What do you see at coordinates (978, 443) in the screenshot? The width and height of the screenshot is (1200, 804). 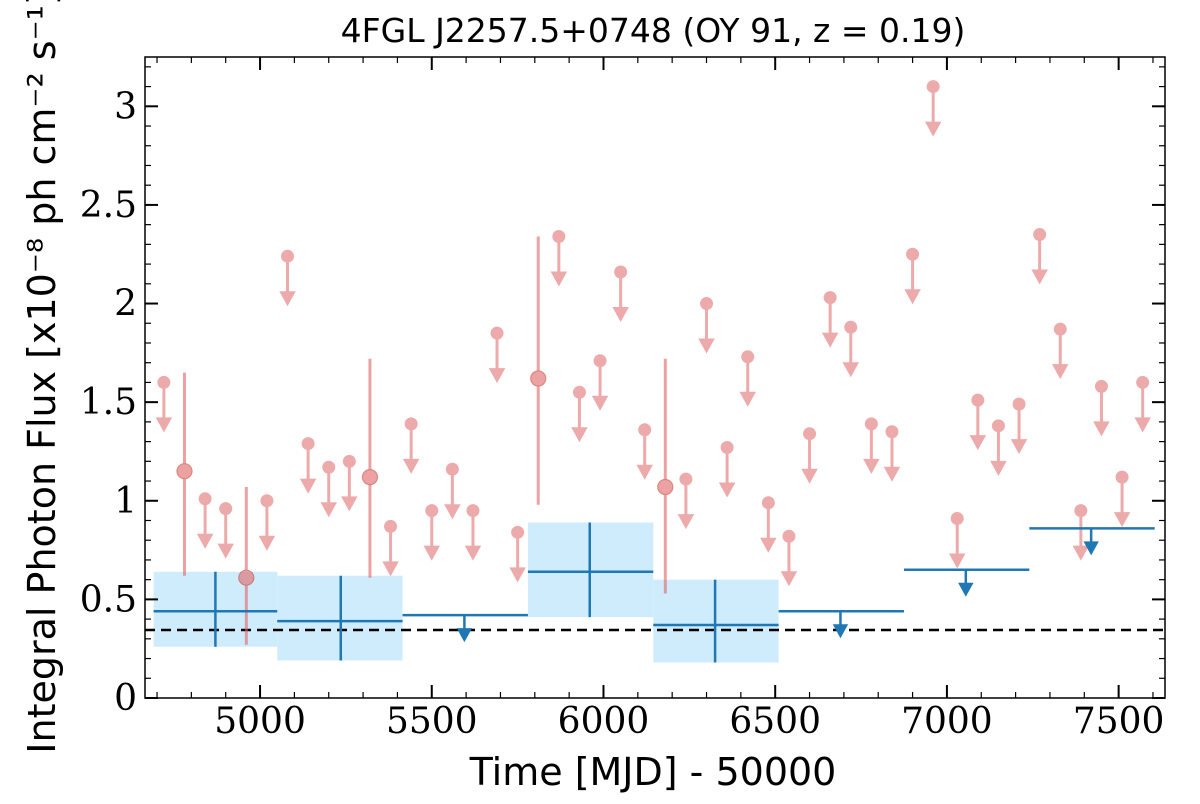 I see `fine-upper-limit-arrow-35-head` at bounding box center [978, 443].